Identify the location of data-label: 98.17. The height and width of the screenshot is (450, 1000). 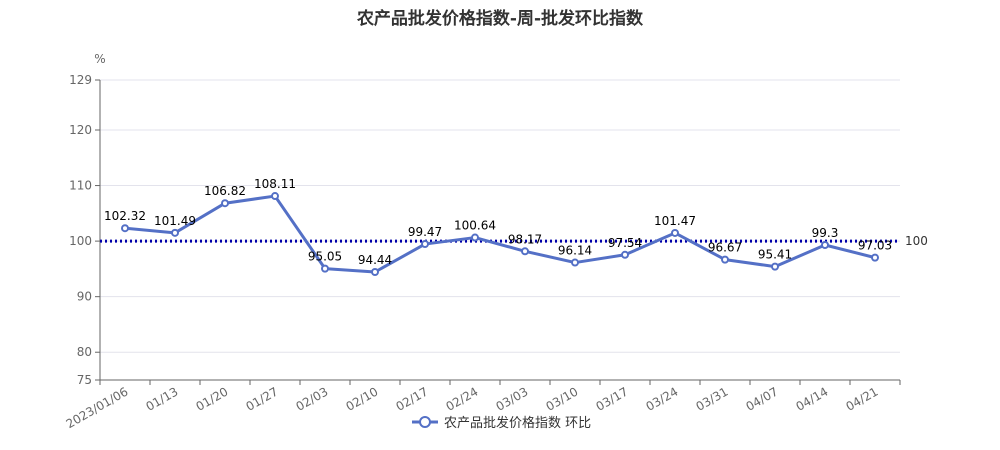
(525, 239).